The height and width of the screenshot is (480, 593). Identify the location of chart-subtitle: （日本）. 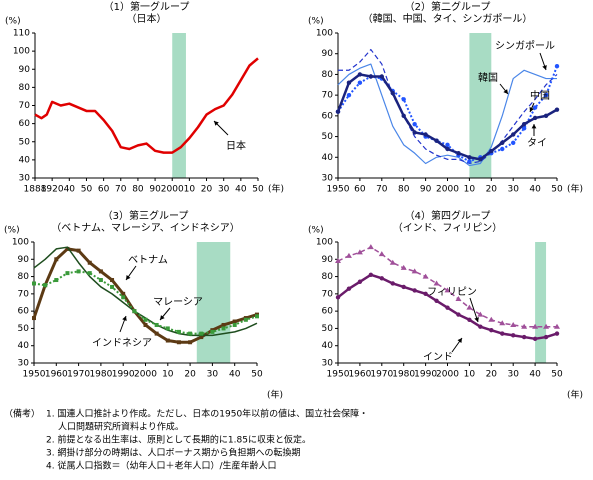
(147, 18).